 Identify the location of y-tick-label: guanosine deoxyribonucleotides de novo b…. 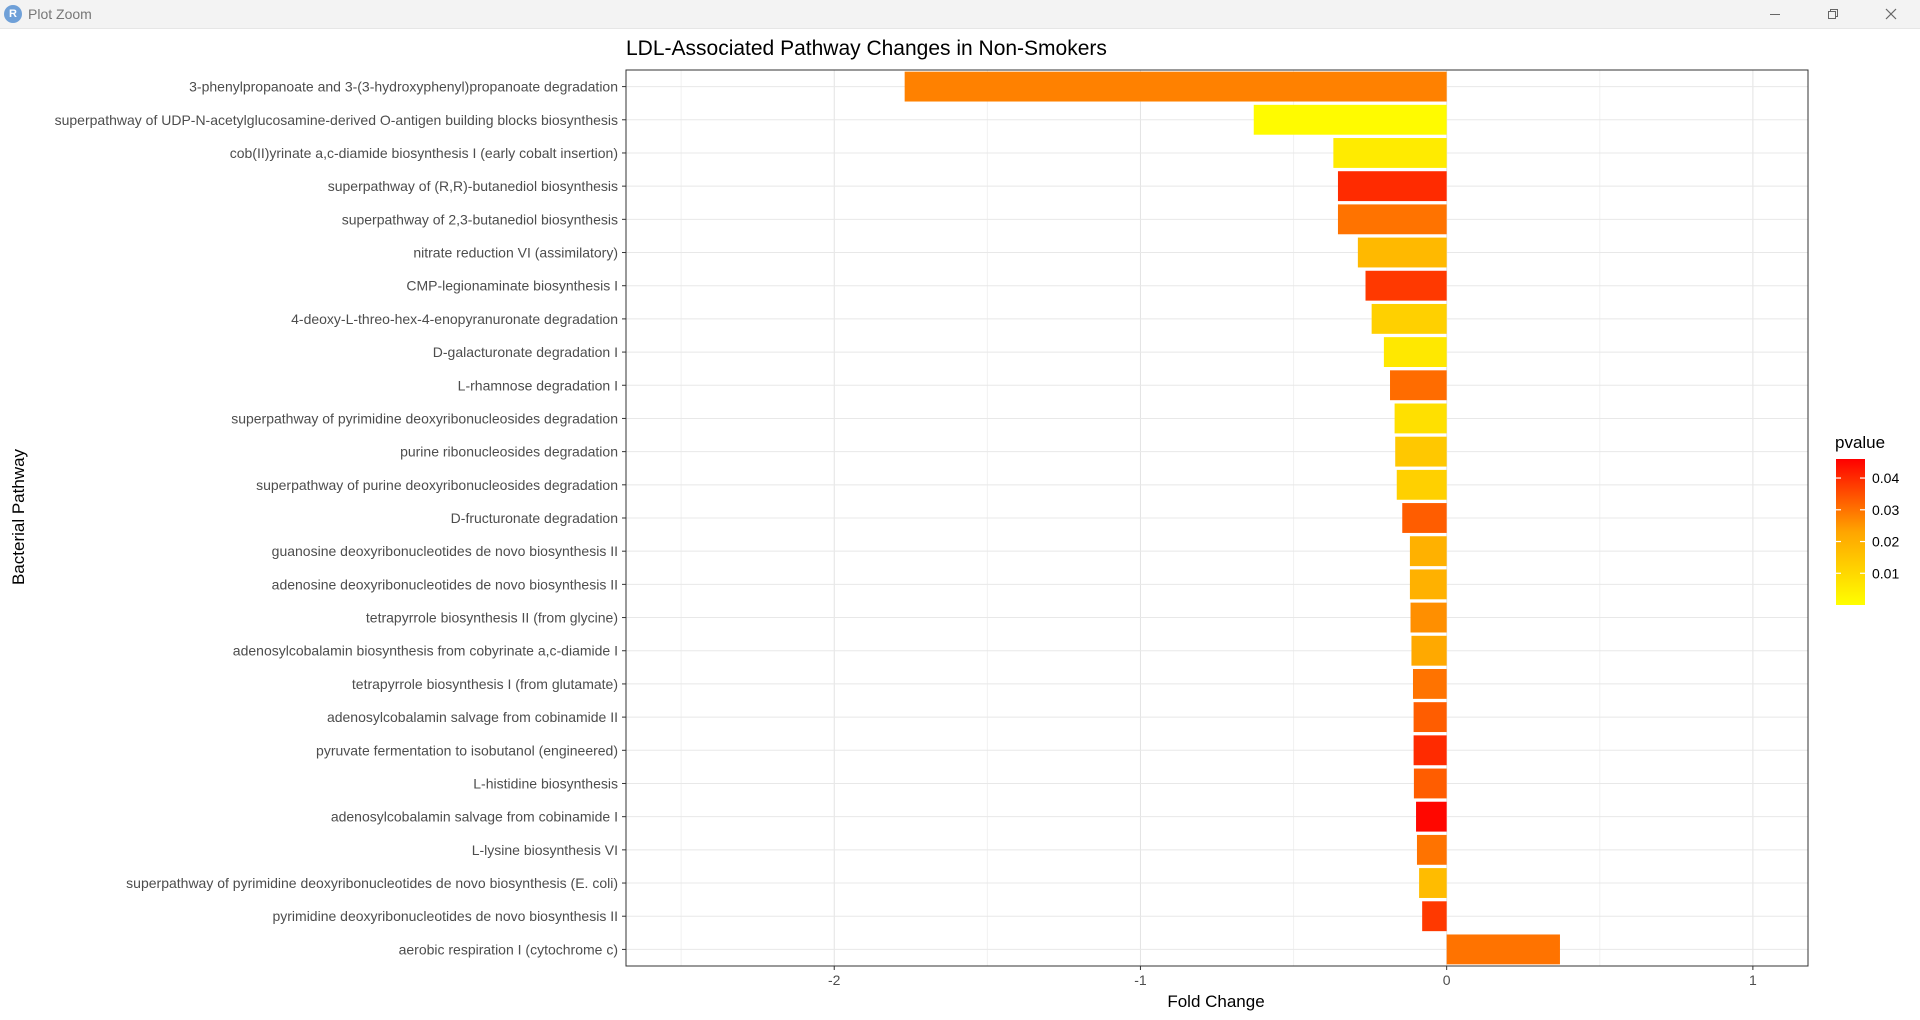
(445, 551).